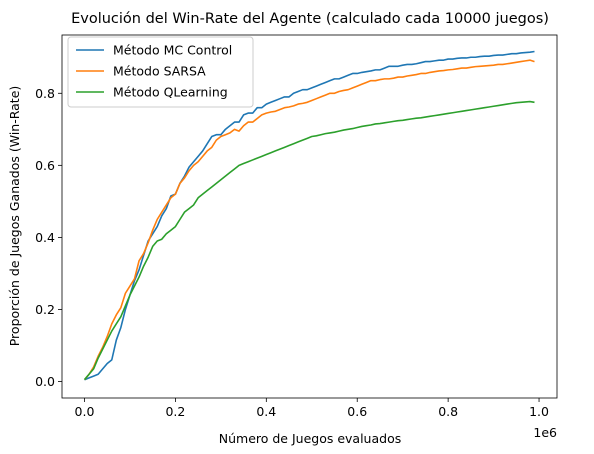 This screenshot has height=454, width=594. What do you see at coordinates (172, 50) in the screenshot?
I see `legend-label-1: Método MC Control` at bounding box center [172, 50].